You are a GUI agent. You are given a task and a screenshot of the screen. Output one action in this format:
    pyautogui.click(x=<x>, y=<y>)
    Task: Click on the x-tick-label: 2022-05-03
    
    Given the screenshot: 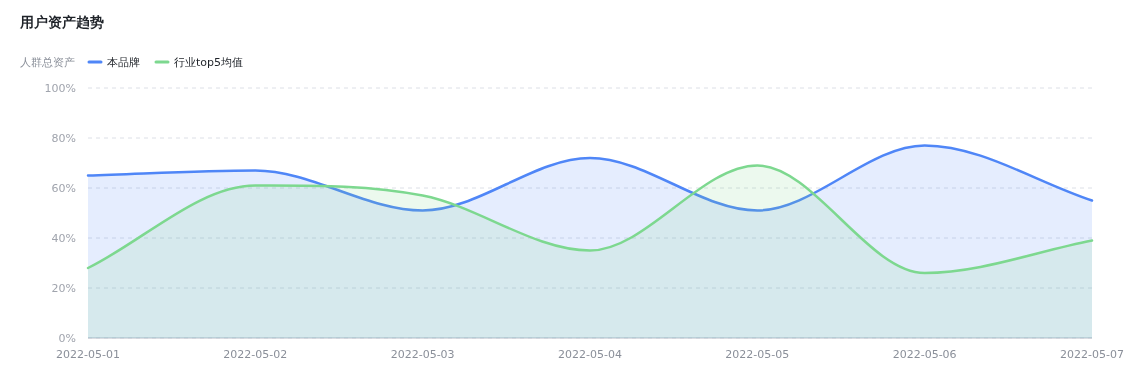 What is the action you would take?
    pyautogui.click(x=422, y=354)
    